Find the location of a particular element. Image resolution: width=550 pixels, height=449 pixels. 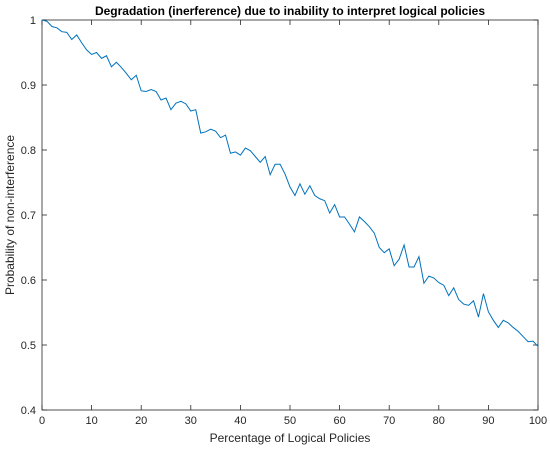

y-axis-label: Probability of non-interference is located at coordinates (10, 215).